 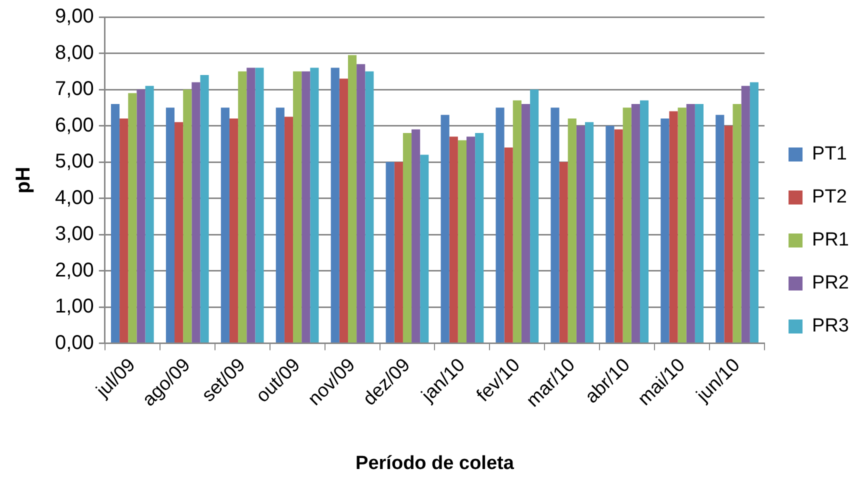 What do you see at coordinates (74, 307) in the screenshot?
I see `y-tick-label: 1,00` at bounding box center [74, 307].